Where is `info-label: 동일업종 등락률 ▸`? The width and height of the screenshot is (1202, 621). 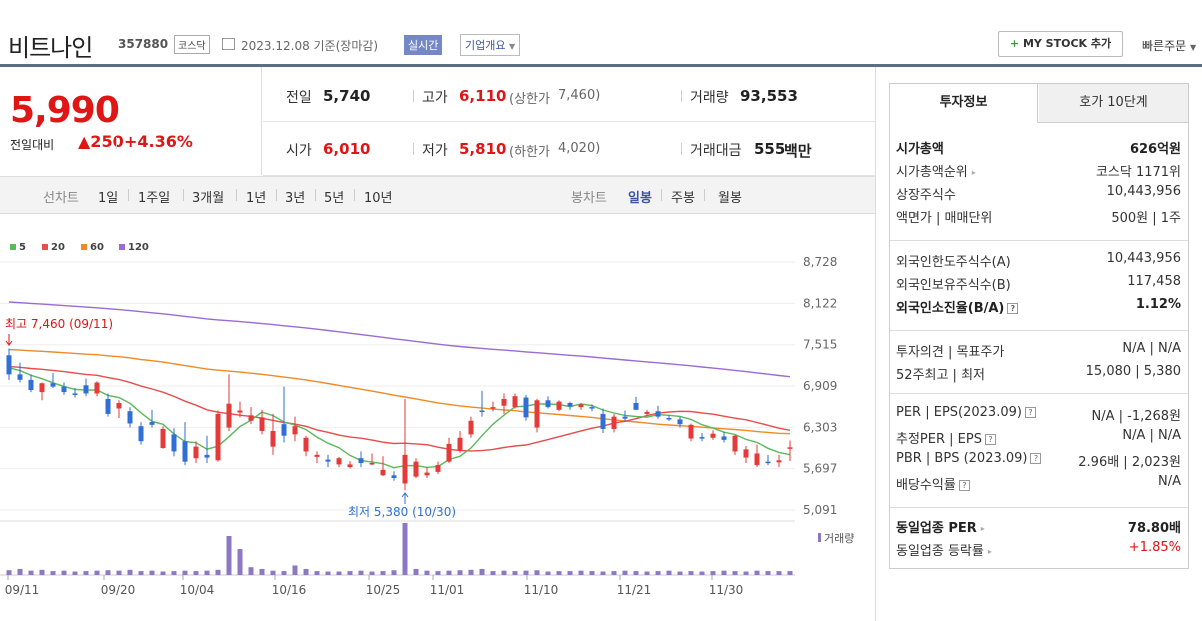 info-label: 동일업종 등락률 ▸ is located at coordinates (944, 551).